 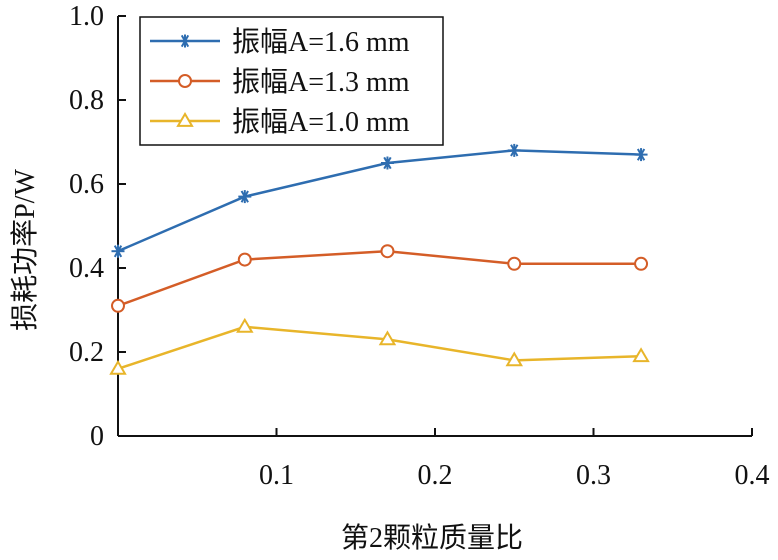 I want to click on y-tick-label: 0.2, so click(x=86, y=352).